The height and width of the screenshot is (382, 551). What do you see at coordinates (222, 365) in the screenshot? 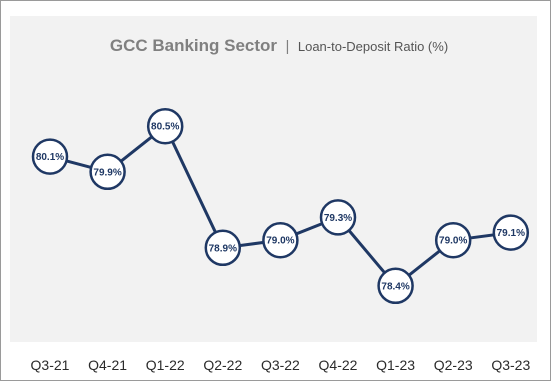
I see `x-tick-label: Q2-22` at bounding box center [222, 365].